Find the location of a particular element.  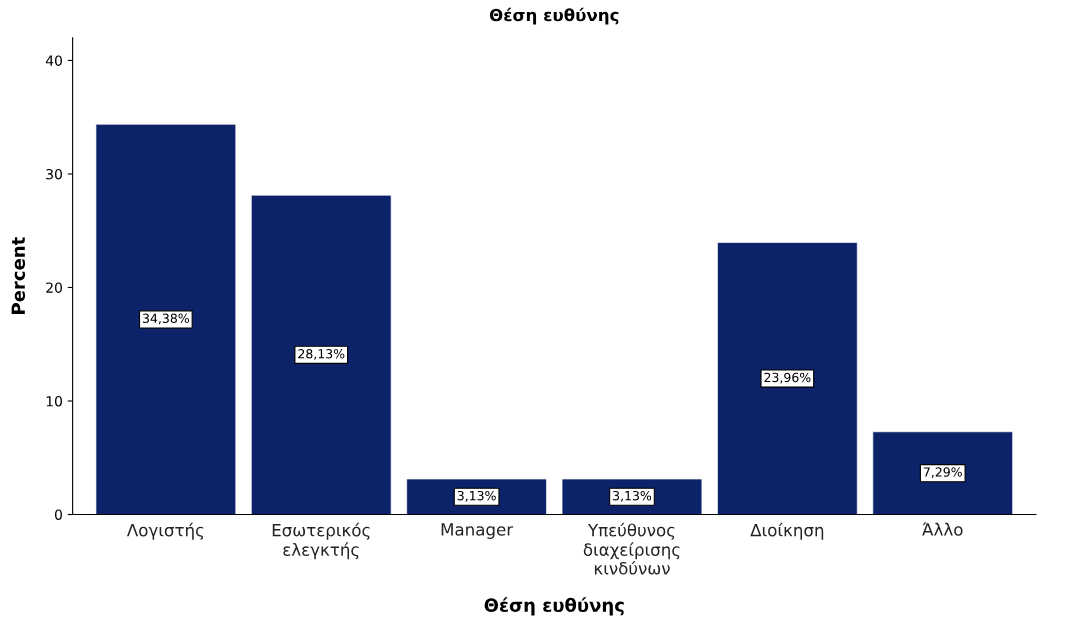

y-tick-label: 30 is located at coordinates (54, 174).